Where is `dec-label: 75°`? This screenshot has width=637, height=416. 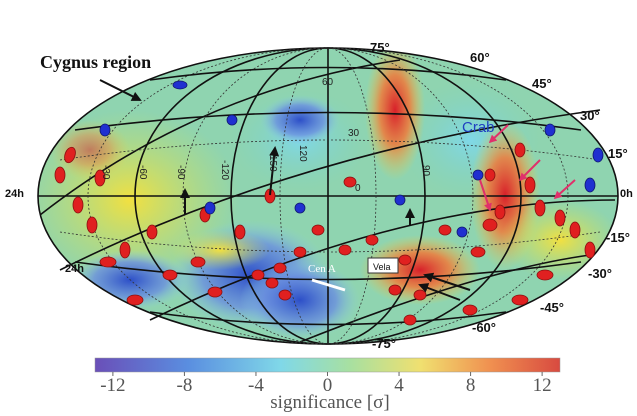 dec-label: 75° is located at coordinates (380, 47).